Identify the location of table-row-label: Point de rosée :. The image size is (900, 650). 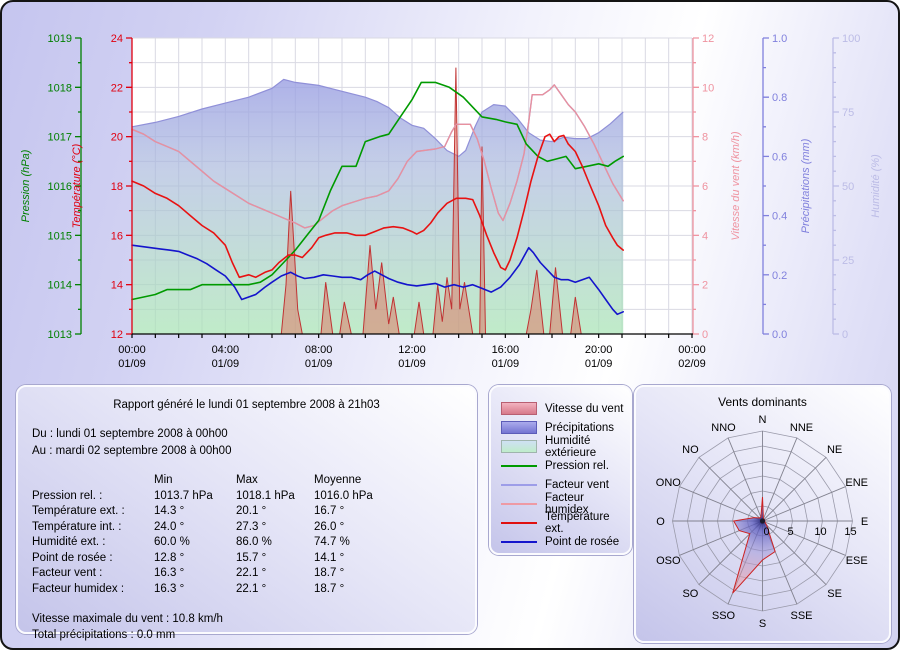
(72, 557).